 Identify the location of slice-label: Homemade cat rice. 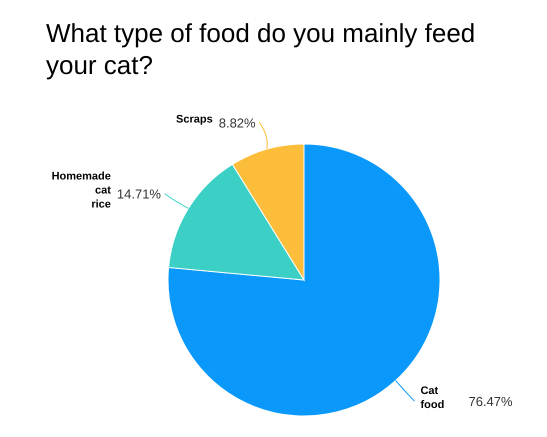
(82, 190).